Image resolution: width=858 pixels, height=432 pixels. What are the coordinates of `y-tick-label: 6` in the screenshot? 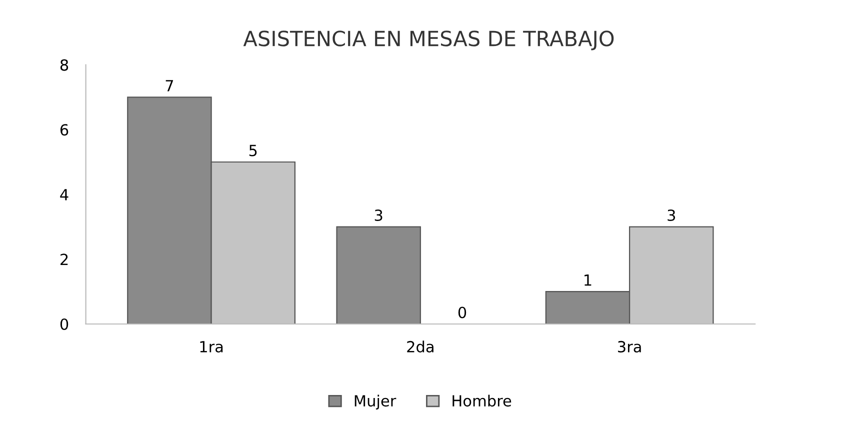 It's located at (64, 130).